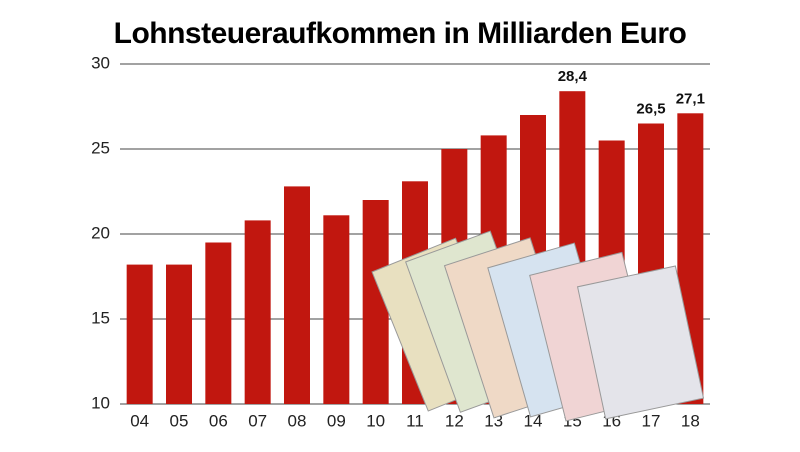 Image resolution: width=800 pixels, height=452 pixels. What do you see at coordinates (218, 420) in the screenshot?
I see `x-tick-label: 06` at bounding box center [218, 420].